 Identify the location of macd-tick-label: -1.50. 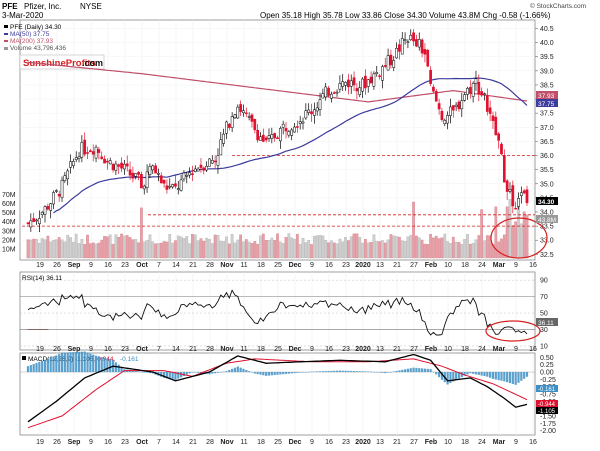
(548, 416).